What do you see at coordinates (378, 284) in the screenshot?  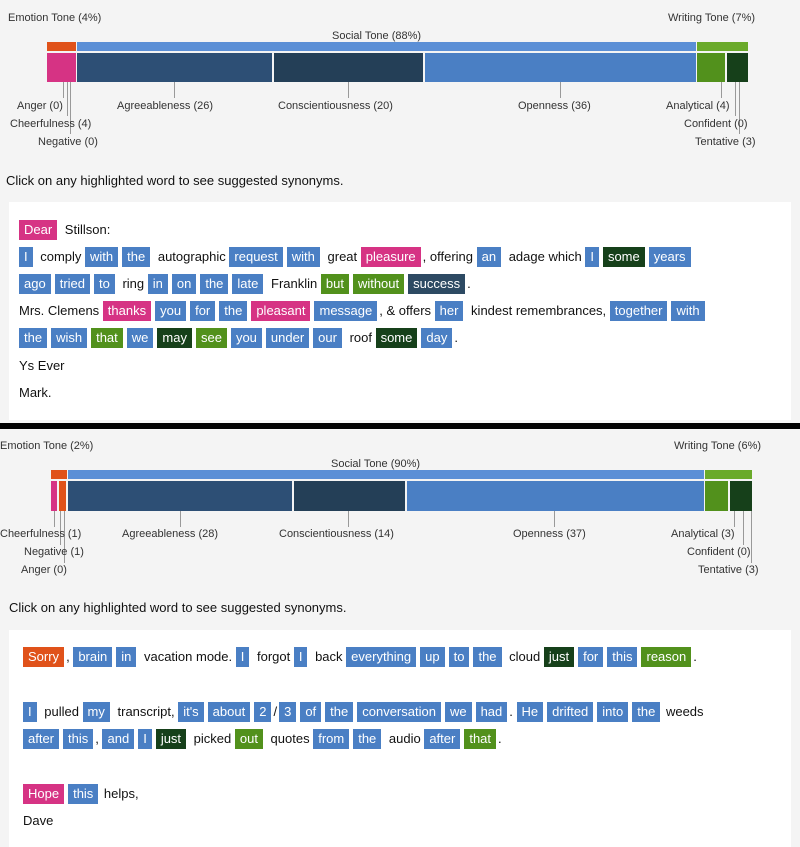 I see `highlighted-word: without` at bounding box center [378, 284].